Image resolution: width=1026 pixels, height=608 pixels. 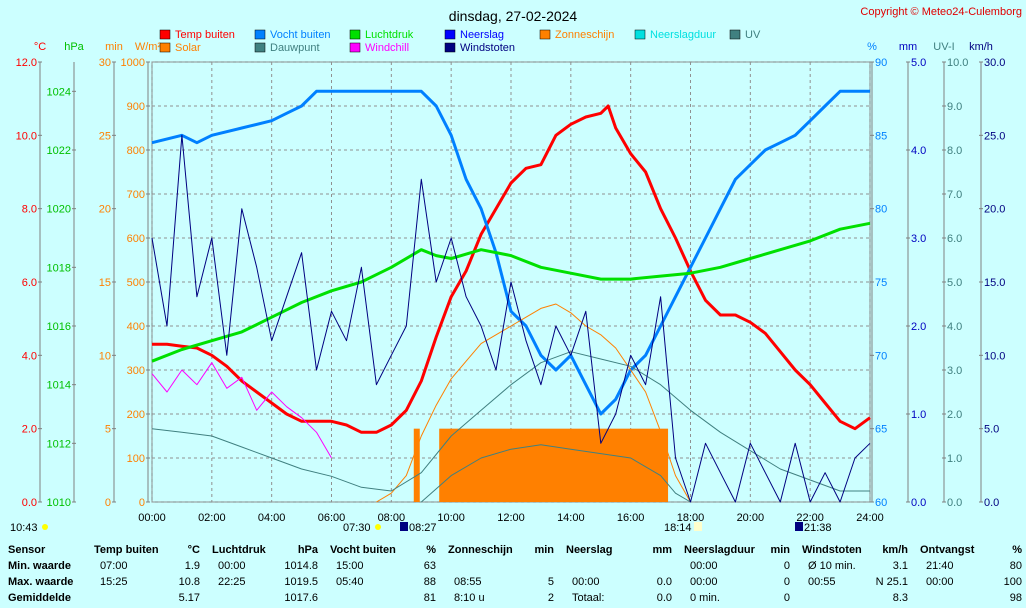 I want to click on legend-label: Dauwpunt, so click(x=295, y=48).